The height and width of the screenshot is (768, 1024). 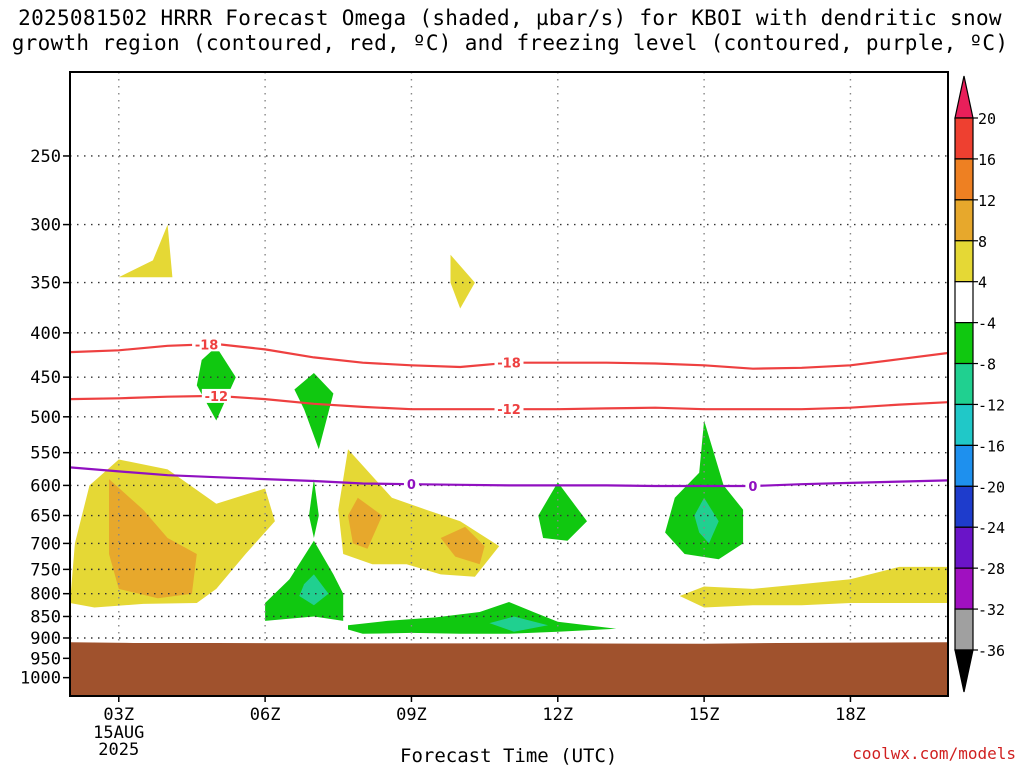 I want to click on y-tick-label-900: 900, so click(x=45, y=639).